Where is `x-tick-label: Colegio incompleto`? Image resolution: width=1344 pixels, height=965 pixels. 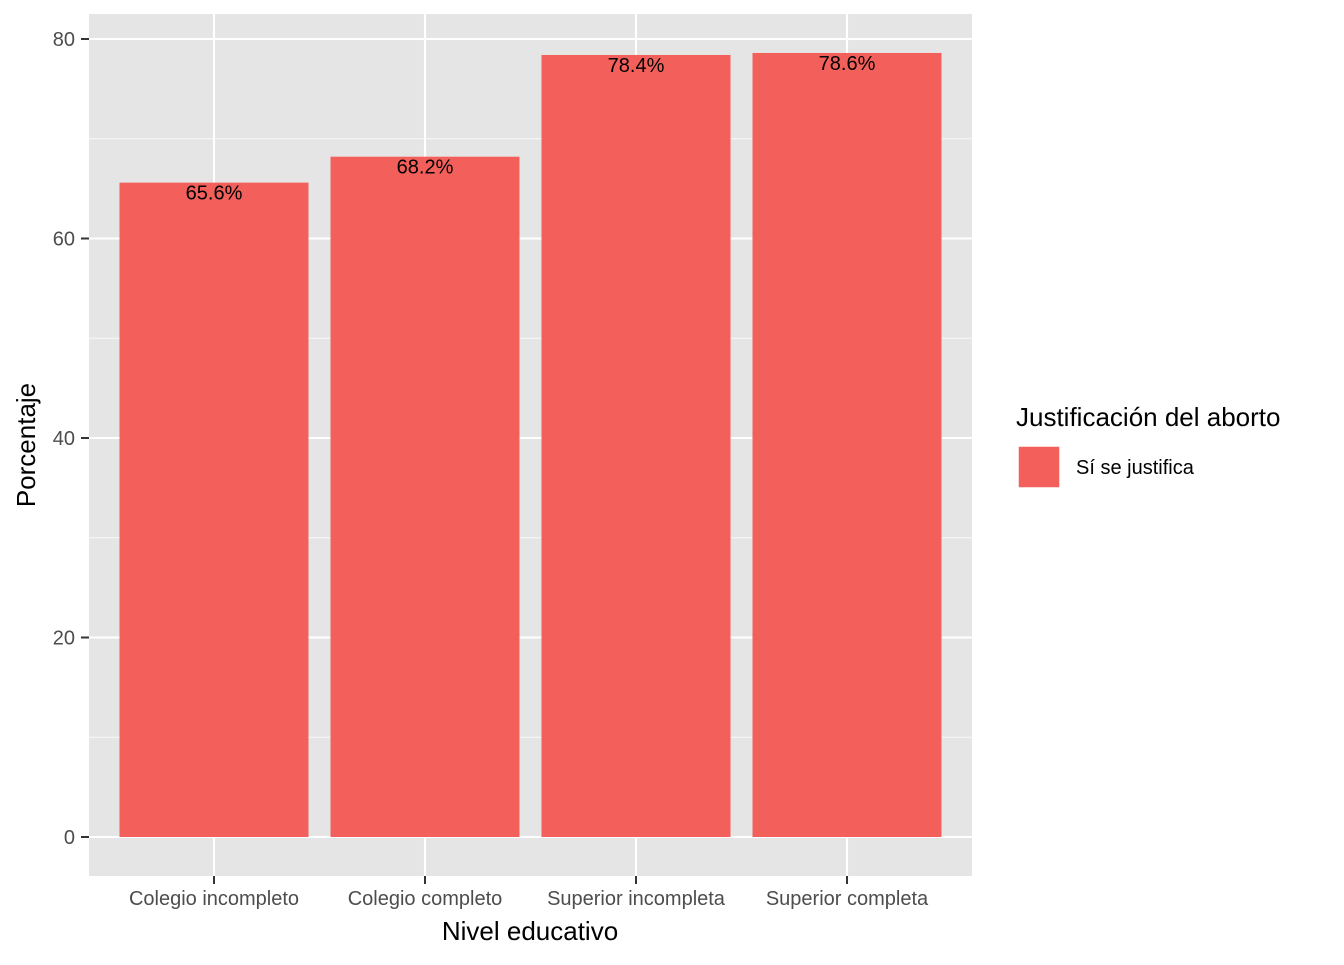 x-tick-label: Colegio incompleto is located at coordinates (214, 899).